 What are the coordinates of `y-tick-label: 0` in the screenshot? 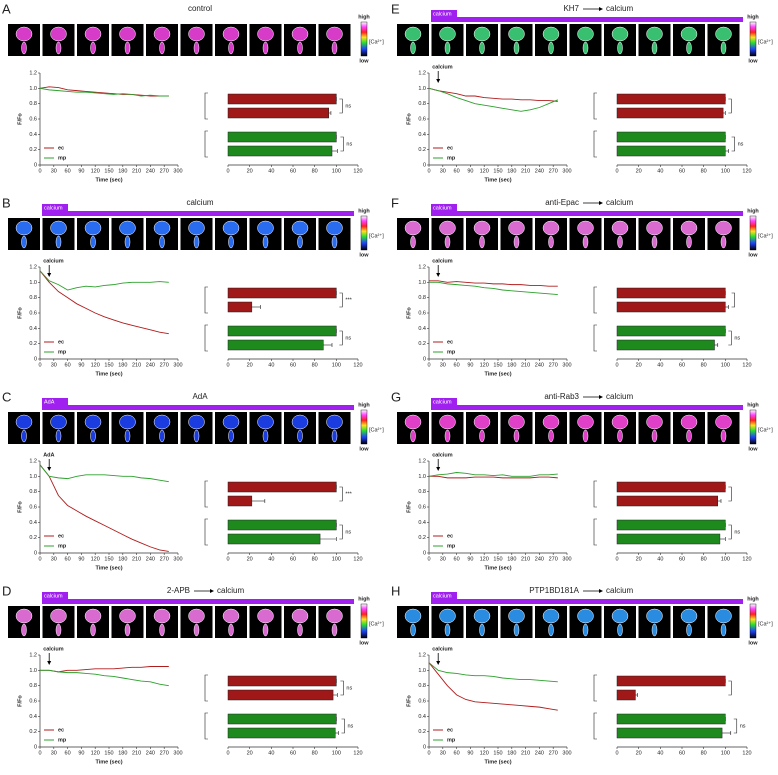 It's located at (424, 359).